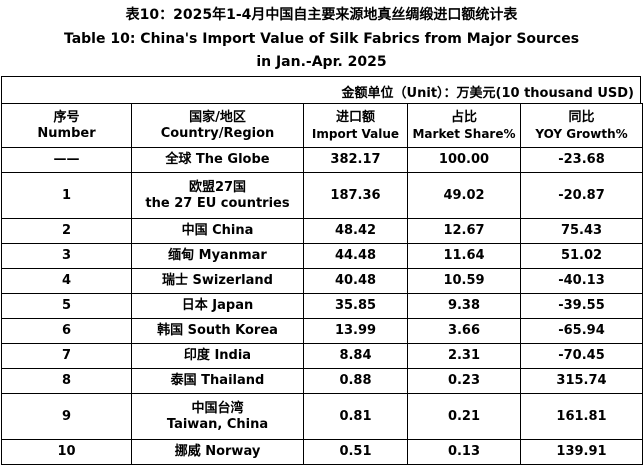 This screenshot has width=643, height=468. Describe the element at coordinates (581, 452) in the screenshot. I see `cell-yoy-growth: 139.91` at that location.